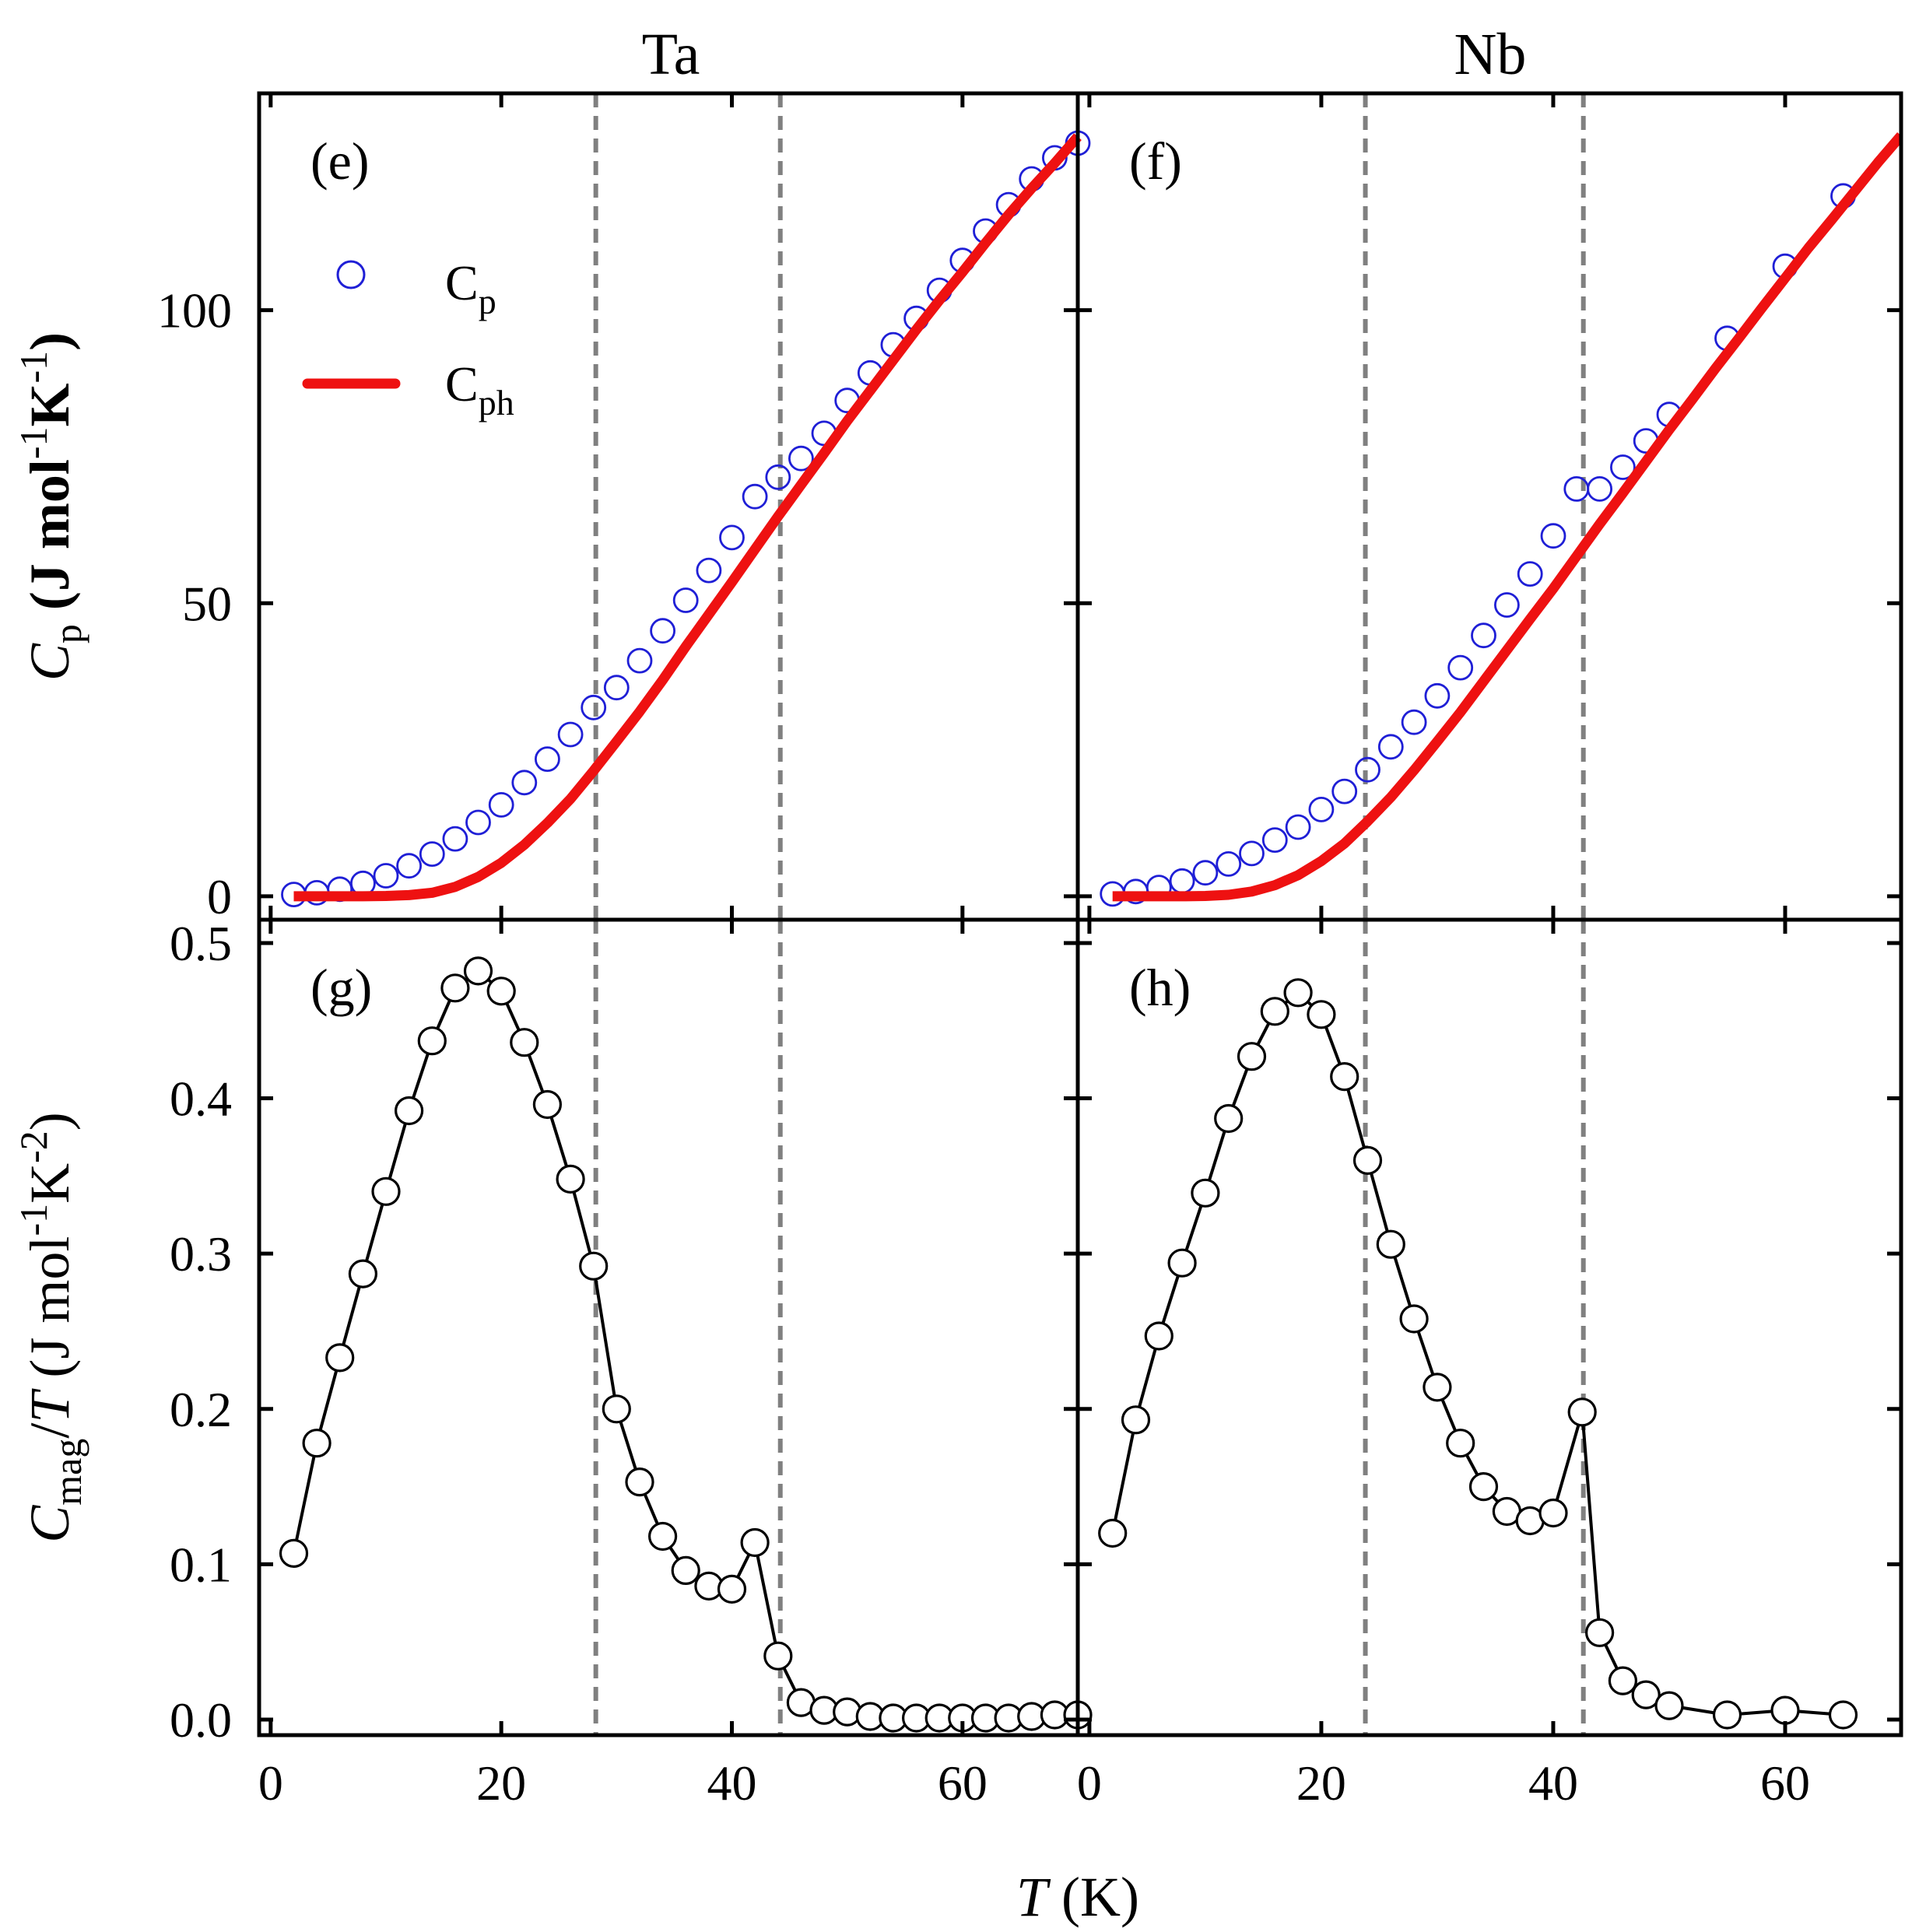 Image resolution: width=1919 pixels, height=1932 pixels. Describe the element at coordinates (50, 1314) in the screenshot. I see `y-axis-label-bottom-unit1: (J mol` at that location.